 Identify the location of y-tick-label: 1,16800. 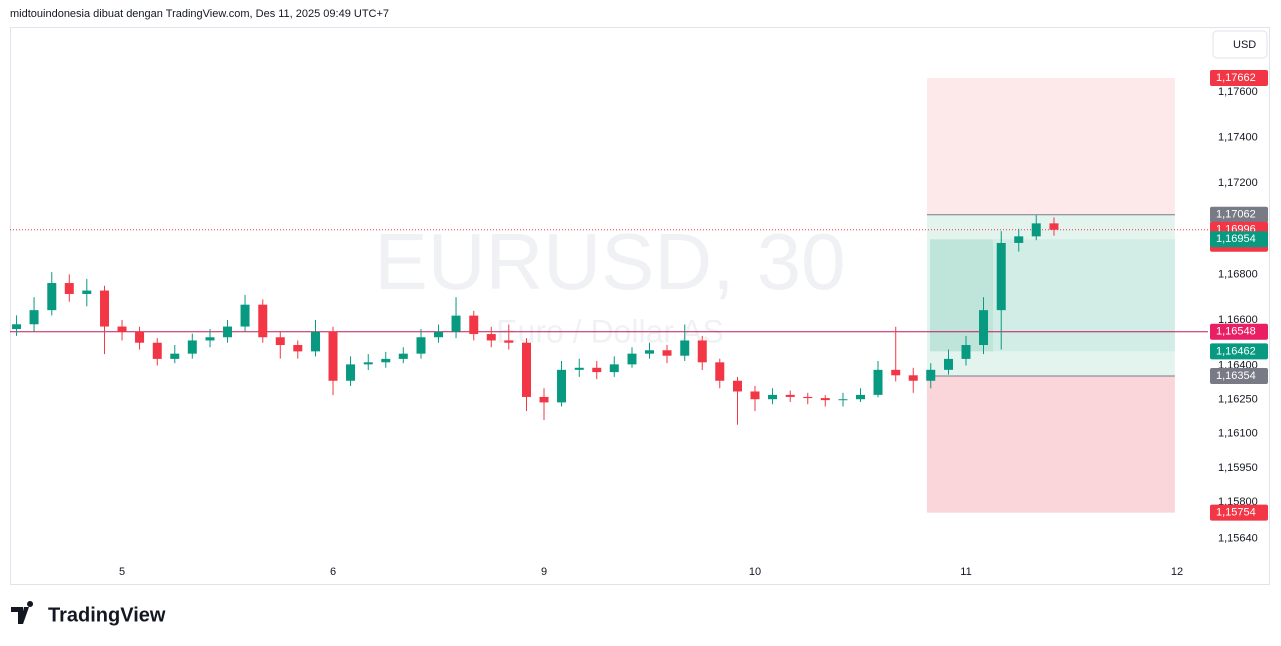
(1238, 274).